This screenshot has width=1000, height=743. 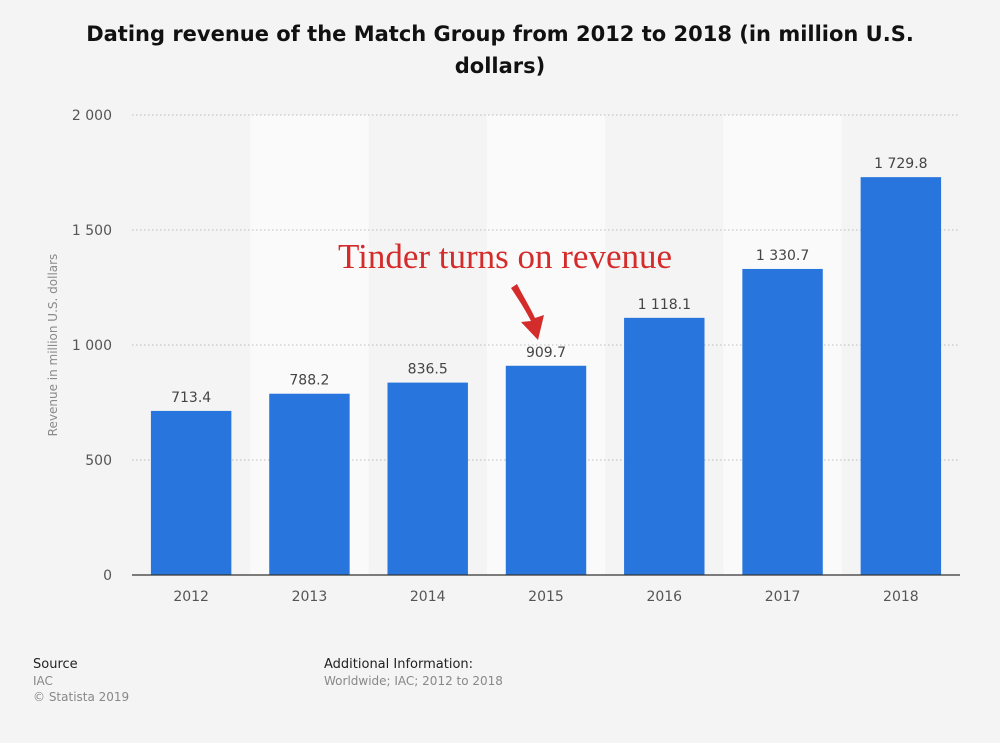 I want to click on x-axis-ticks: 2012 2013 2014 2015 2016 2017 2018, so click(x=545, y=597).